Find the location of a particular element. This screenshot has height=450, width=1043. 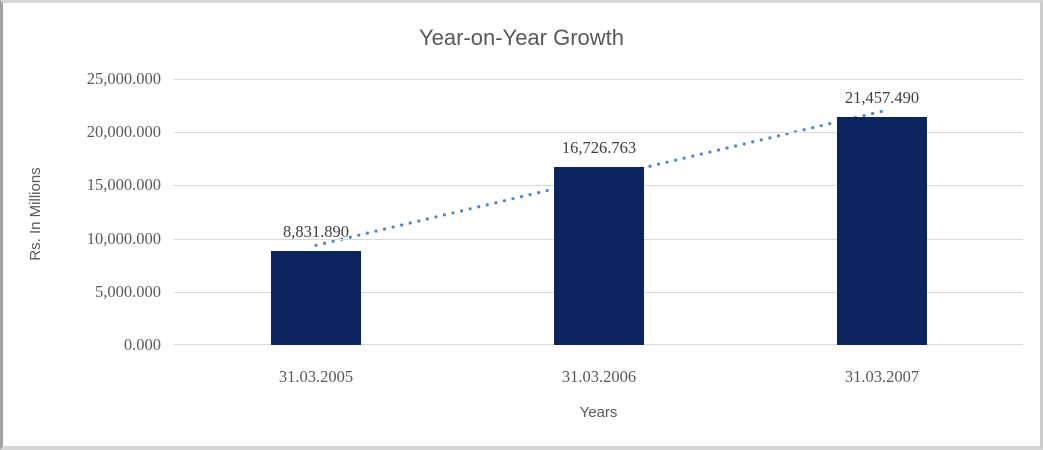

x-axis-title: Years is located at coordinates (598, 412).